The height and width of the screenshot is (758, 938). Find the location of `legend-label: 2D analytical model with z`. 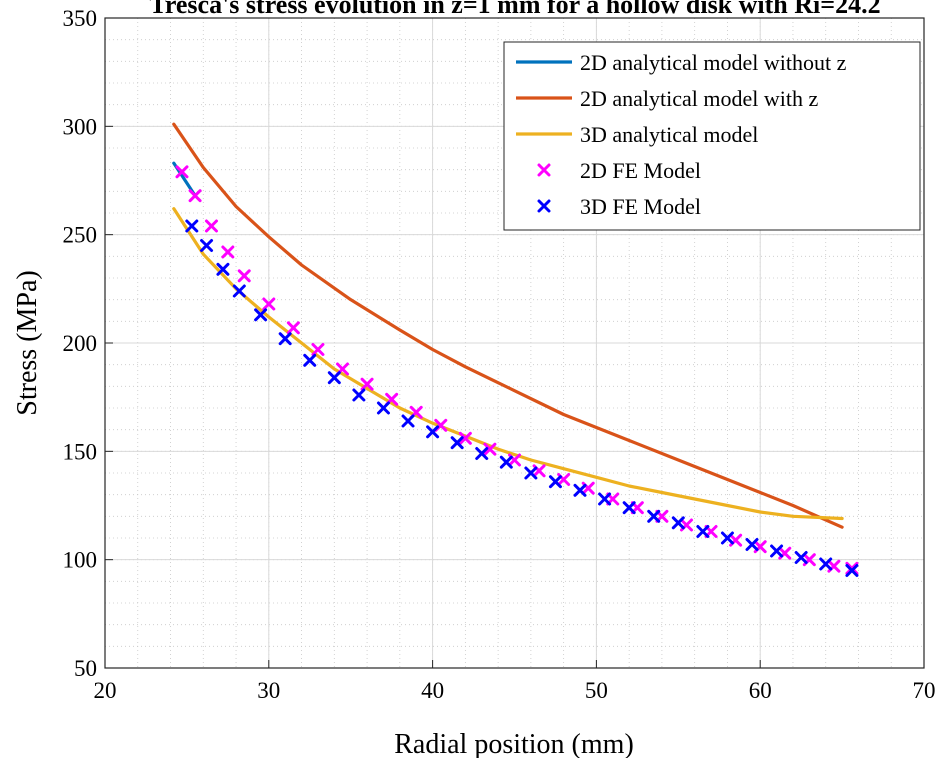

legend-label: 2D analytical model with z is located at coordinates (699, 98).